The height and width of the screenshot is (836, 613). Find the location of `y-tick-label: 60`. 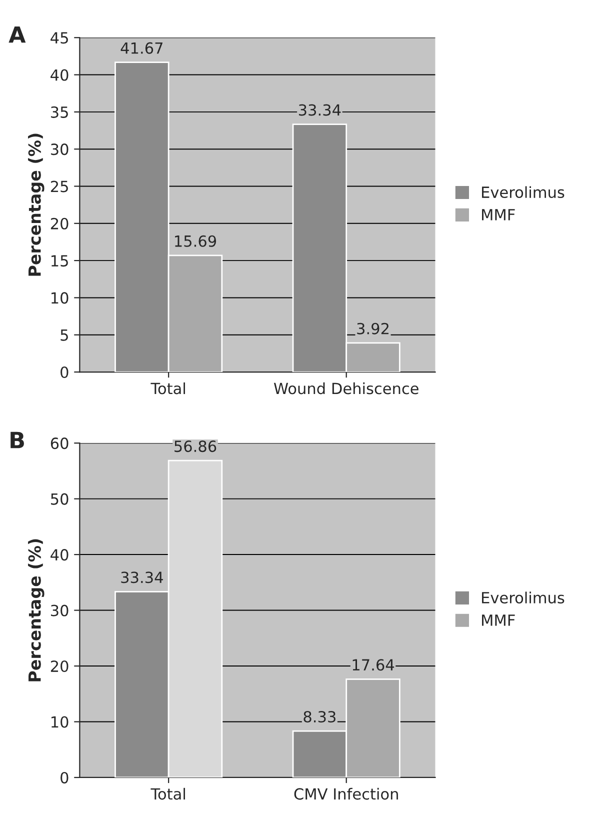

y-tick-label: 60 is located at coordinates (59, 444).